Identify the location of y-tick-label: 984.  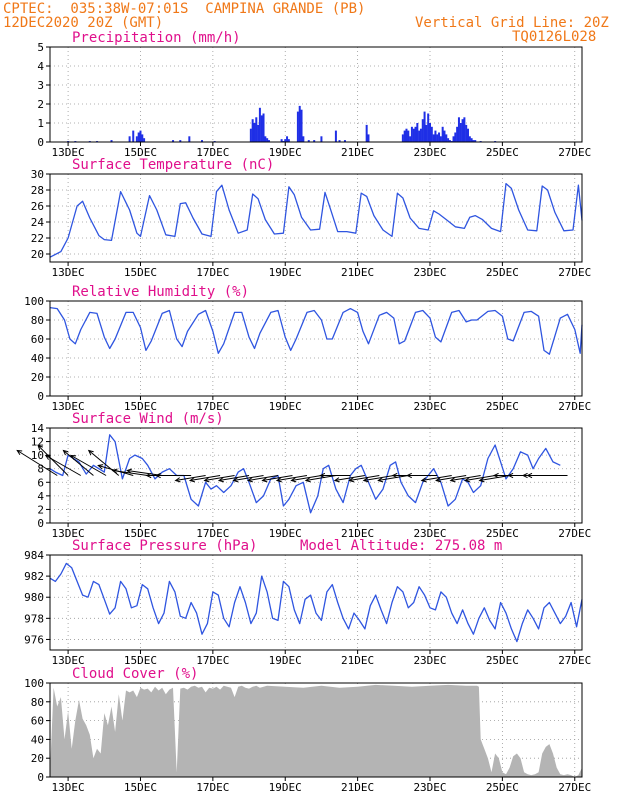
(34, 555).